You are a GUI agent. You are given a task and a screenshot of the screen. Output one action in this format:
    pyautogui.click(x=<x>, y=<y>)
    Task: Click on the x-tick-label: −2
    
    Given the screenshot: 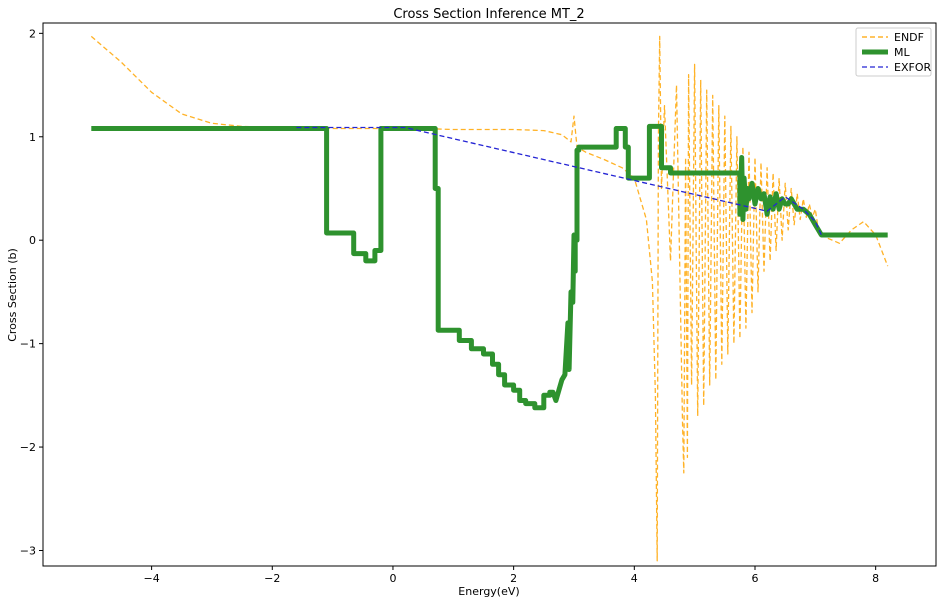 What is the action you would take?
    pyautogui.click(x=272, y=578)
    